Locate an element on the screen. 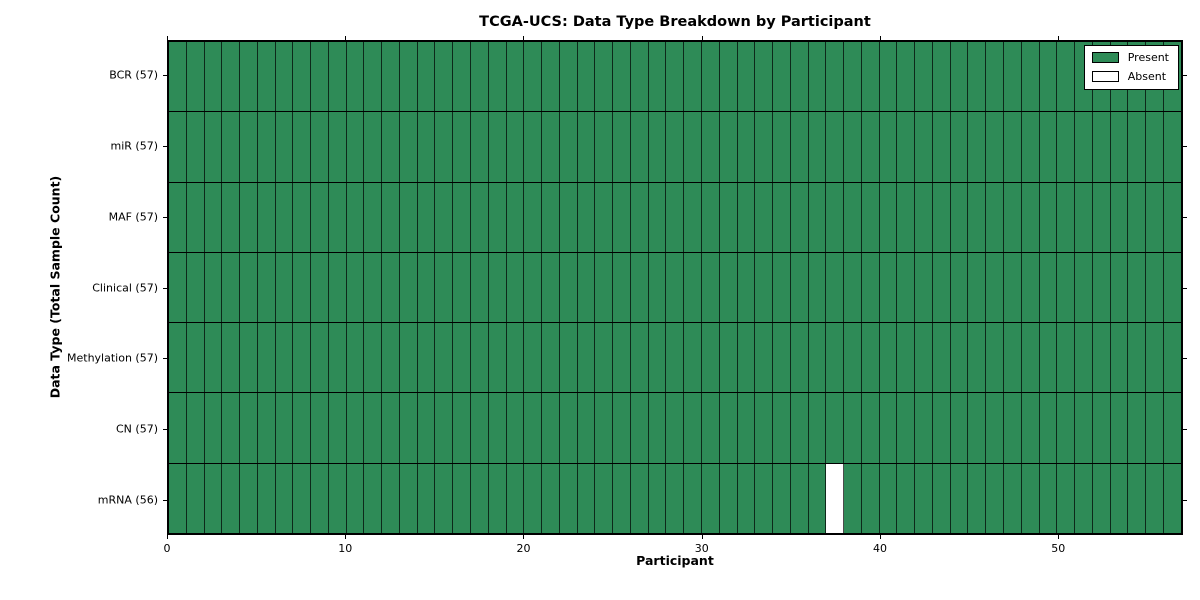  legend: Present Absent is located at coordinates (1131, 67).